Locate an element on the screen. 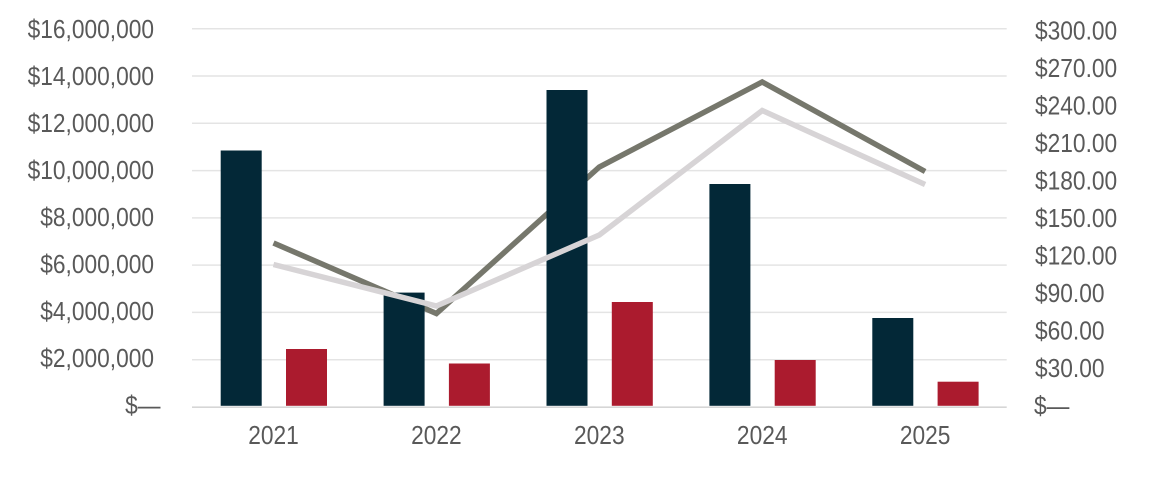  svg-text: 2021 is located at coordinates (273, 436).